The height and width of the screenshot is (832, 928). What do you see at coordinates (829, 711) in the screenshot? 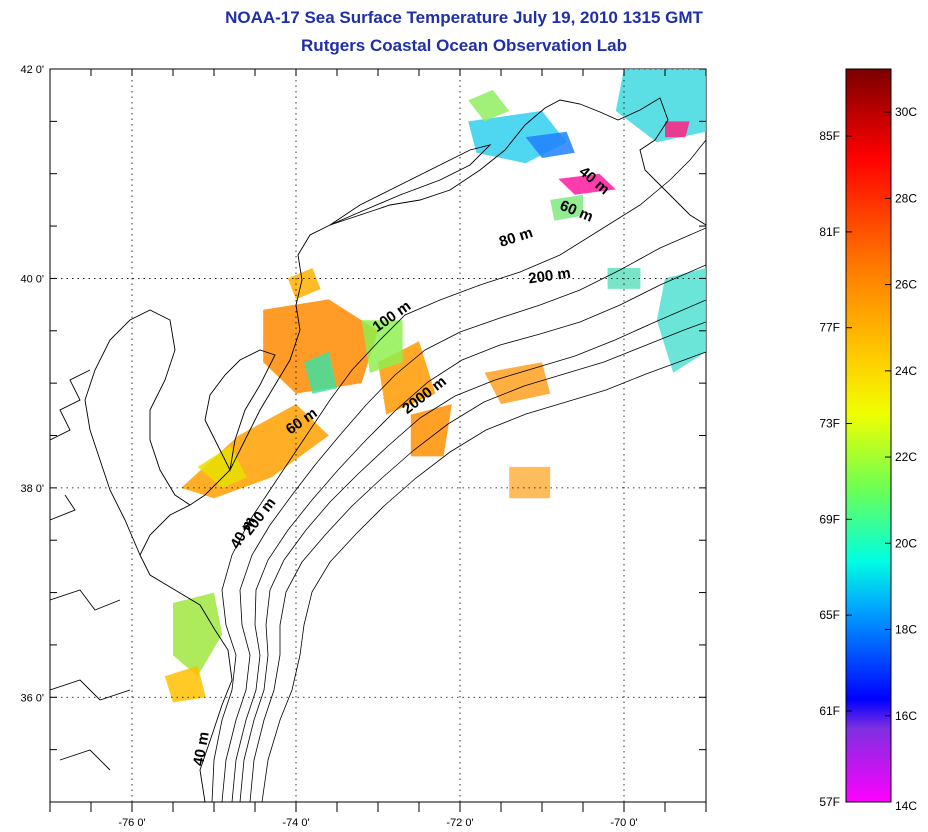
I see `colorbar-label-fahrenheit: 61F` at bounding box center [829, 711].